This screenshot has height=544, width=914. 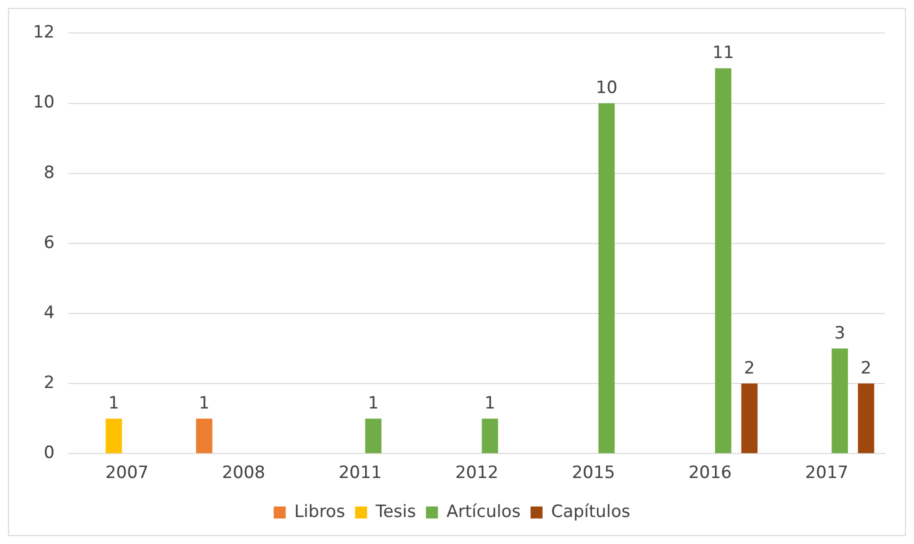 I want to click on data-label: 10, so click(x=607, y=88).